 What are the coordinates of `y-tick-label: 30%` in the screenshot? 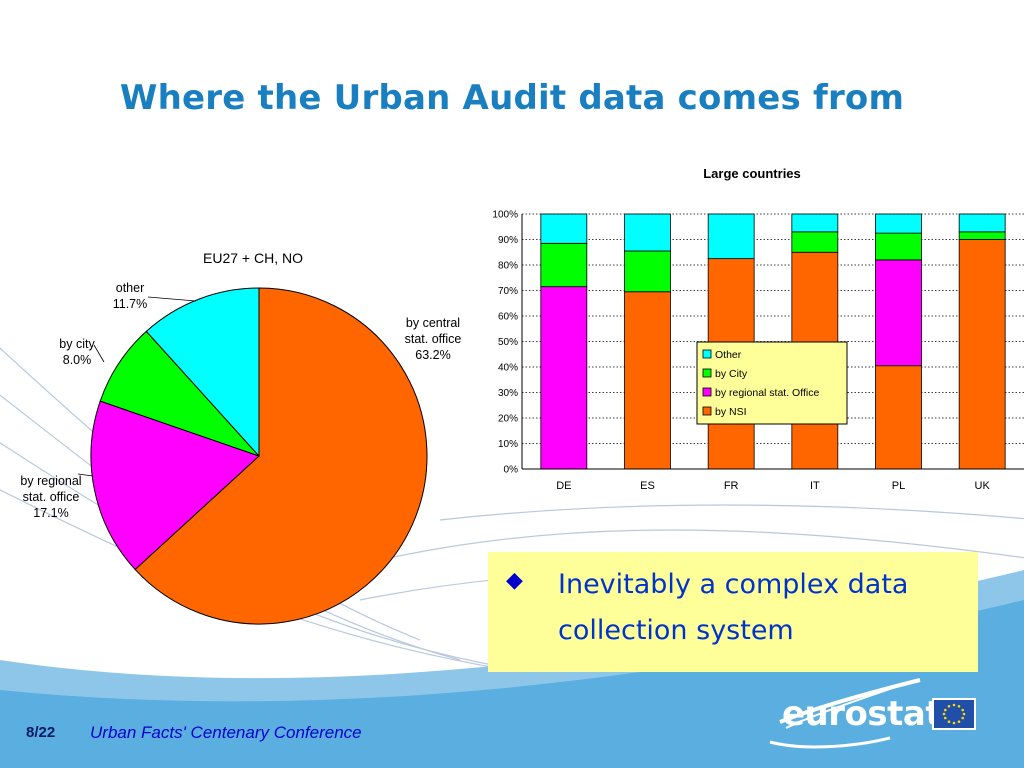 It's located at (508, 393).